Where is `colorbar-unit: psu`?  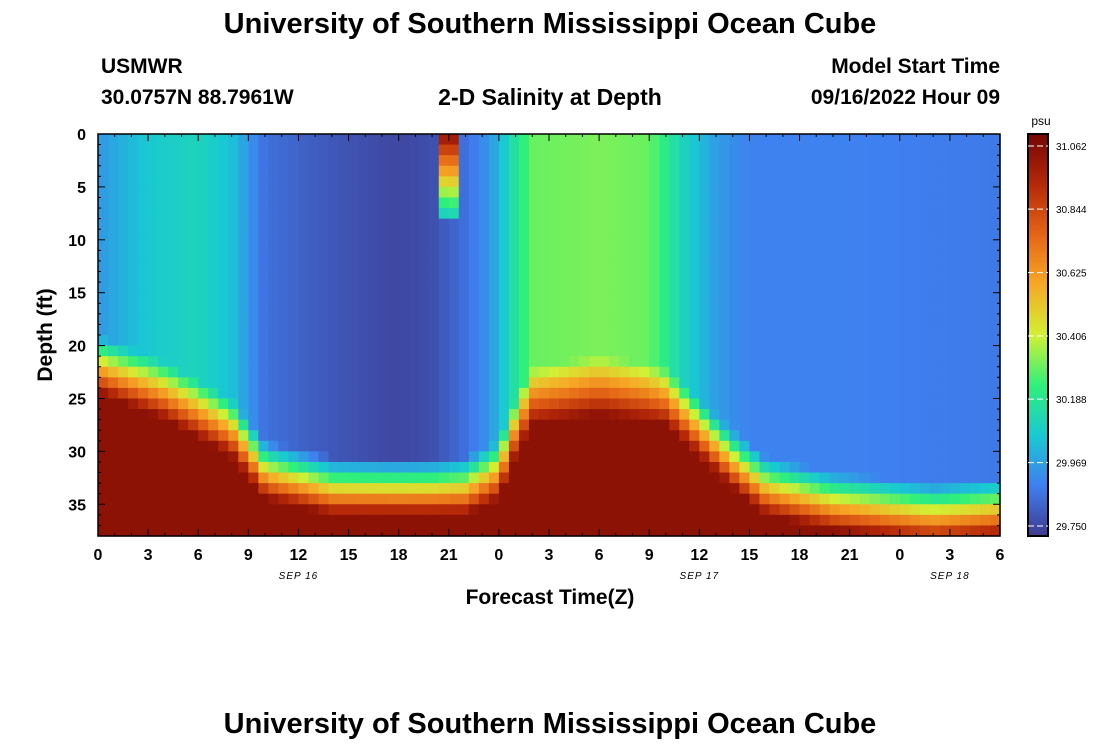
colorbar-unit: psu is located at coordinates (1040, 121).